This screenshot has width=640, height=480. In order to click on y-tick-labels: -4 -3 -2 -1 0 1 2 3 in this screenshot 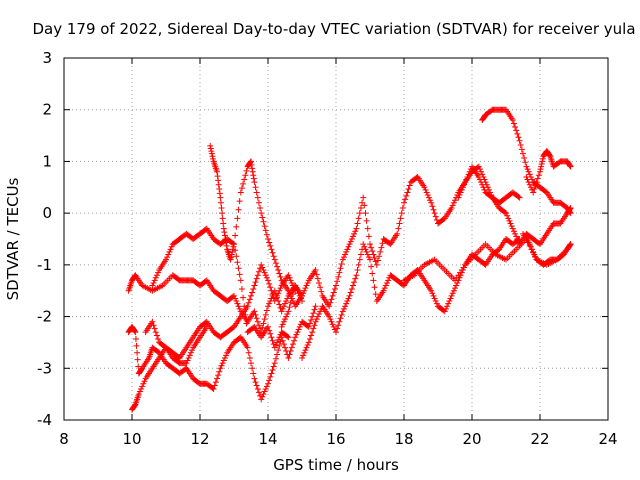, I will do `click(44, 239)`.